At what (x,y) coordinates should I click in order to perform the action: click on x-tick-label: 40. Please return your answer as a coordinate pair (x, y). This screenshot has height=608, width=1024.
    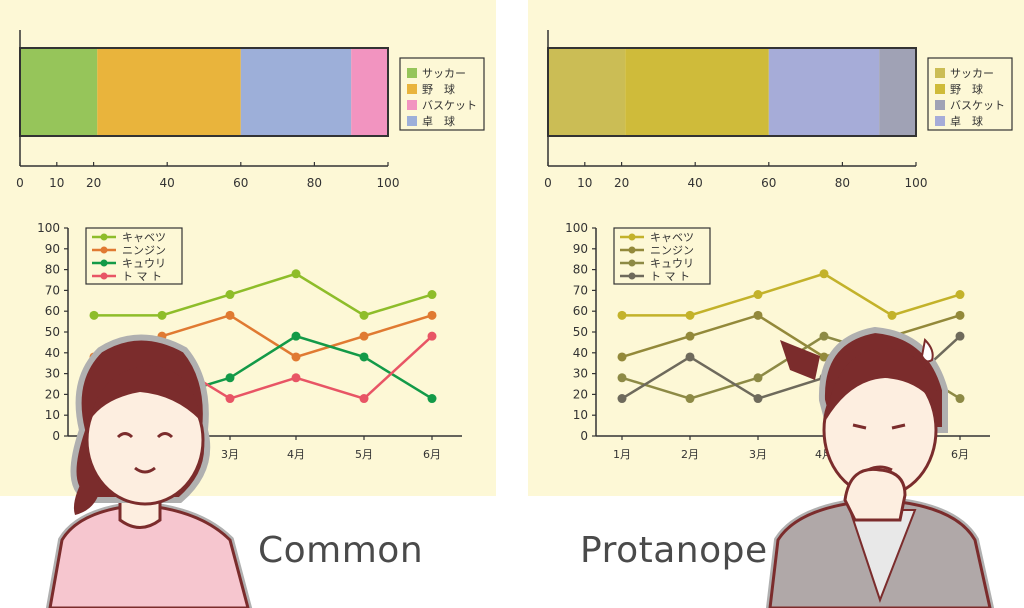
    Looking at the image, I should click on (695, 183).